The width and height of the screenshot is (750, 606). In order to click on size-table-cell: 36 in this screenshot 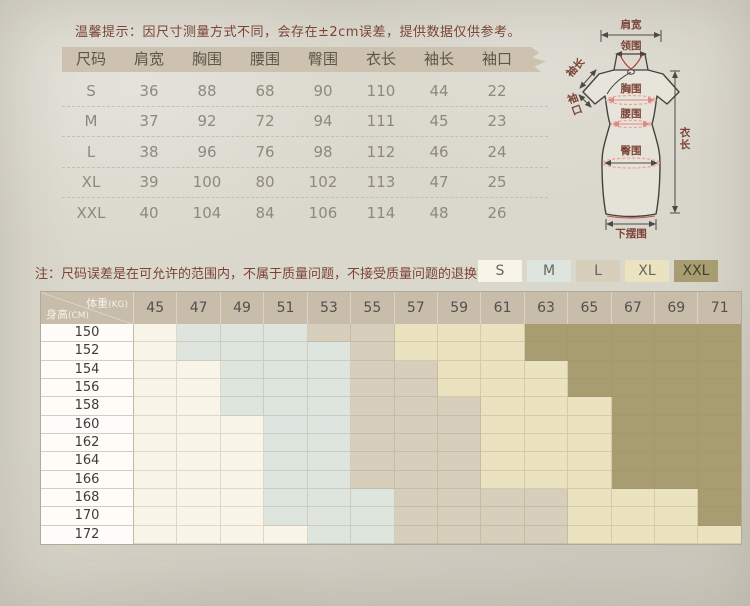, I will do `click(149, 90)`.